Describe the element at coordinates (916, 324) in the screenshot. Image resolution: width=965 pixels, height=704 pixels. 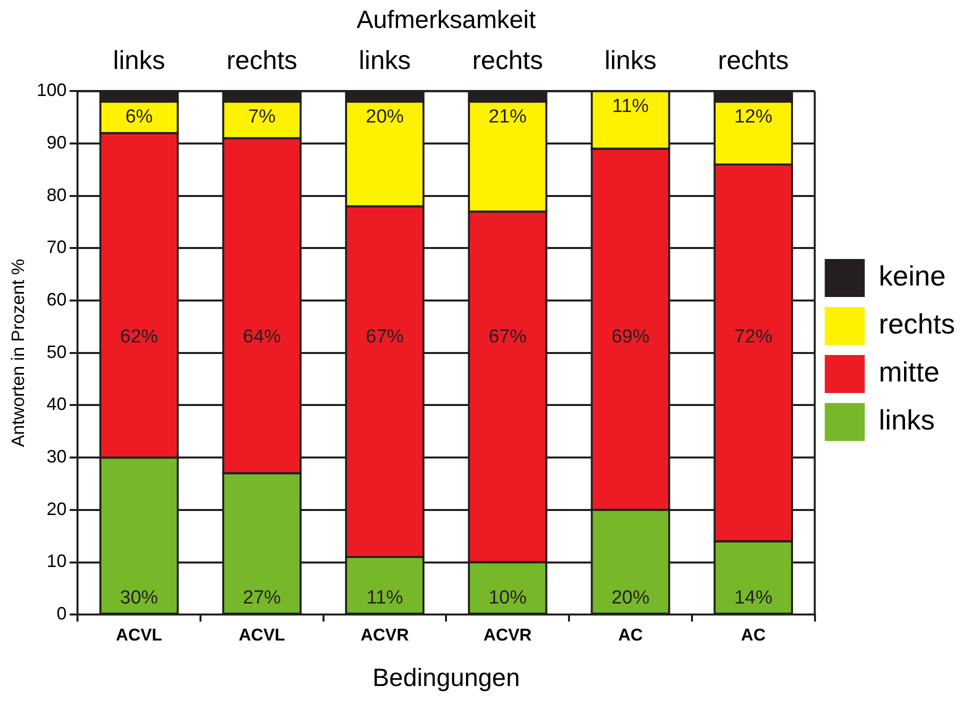
I see `legend-label: rechts` at that location.